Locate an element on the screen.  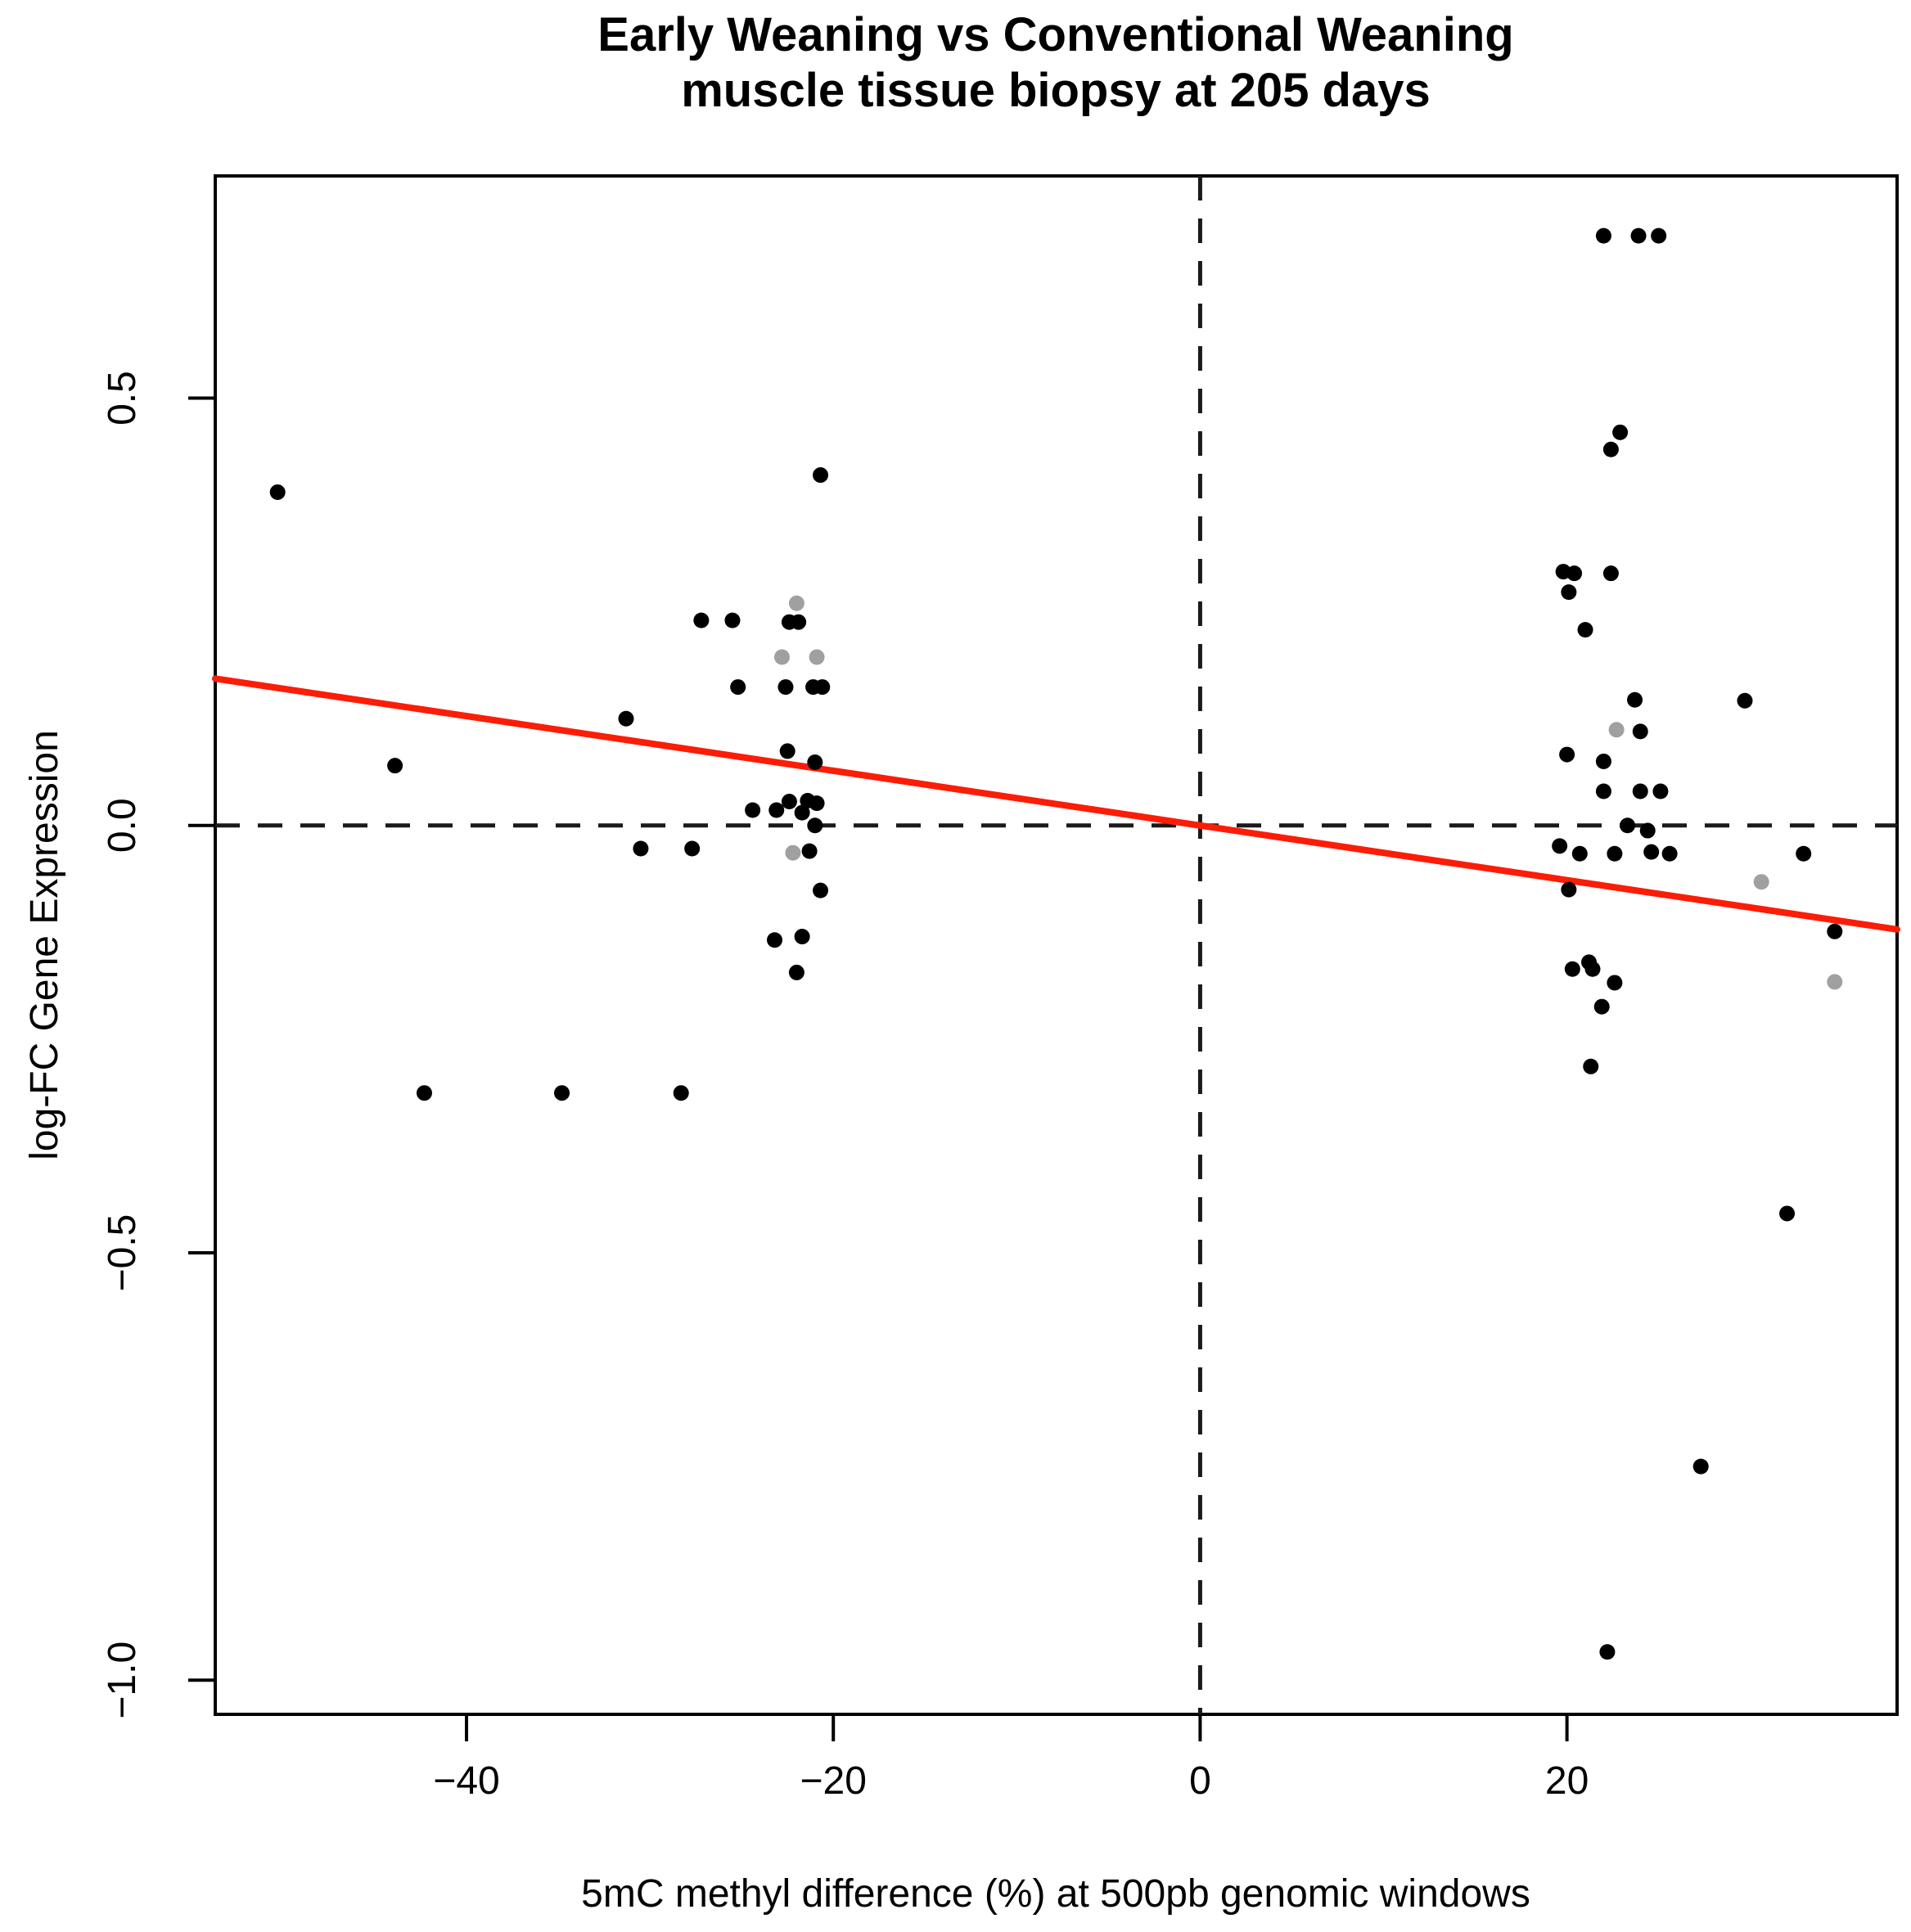
y-tick-label: 0.0 is located at coordinates (122, 825).